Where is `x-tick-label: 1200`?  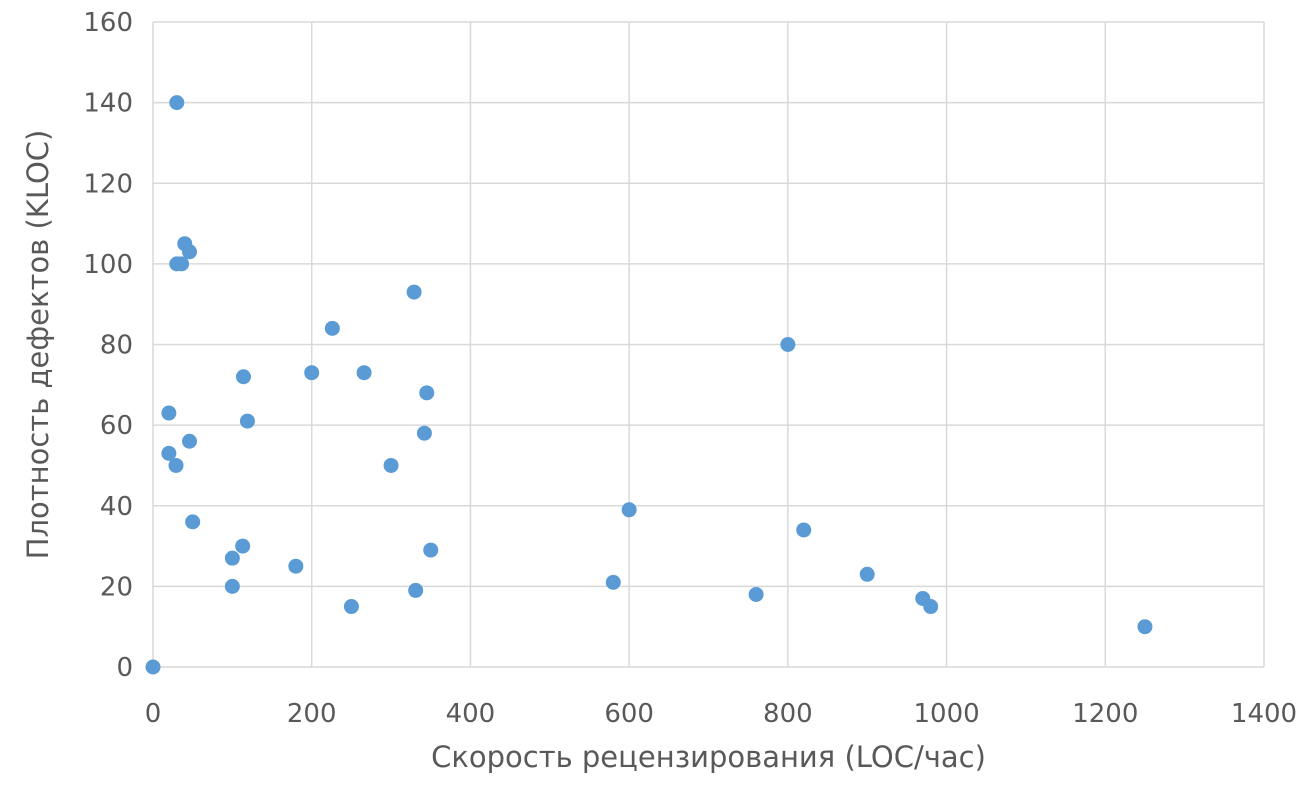 x-tick-label: 1200 is located at coordinates (1105, 714).